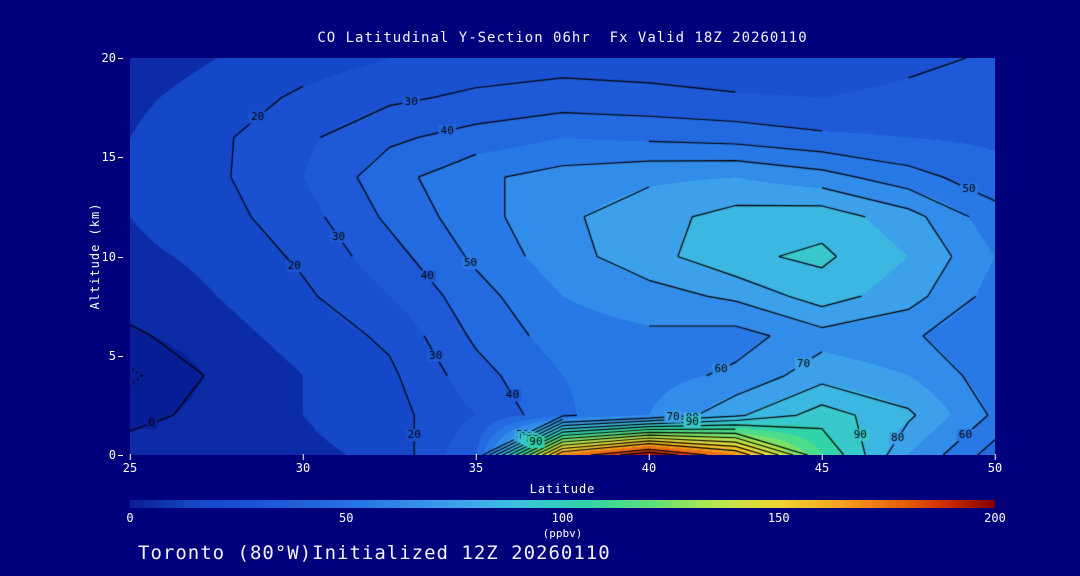 The width and height of the screenshot is (1080, 576). I want to click on colorbar-tick-label: 100, so click(562, 518).